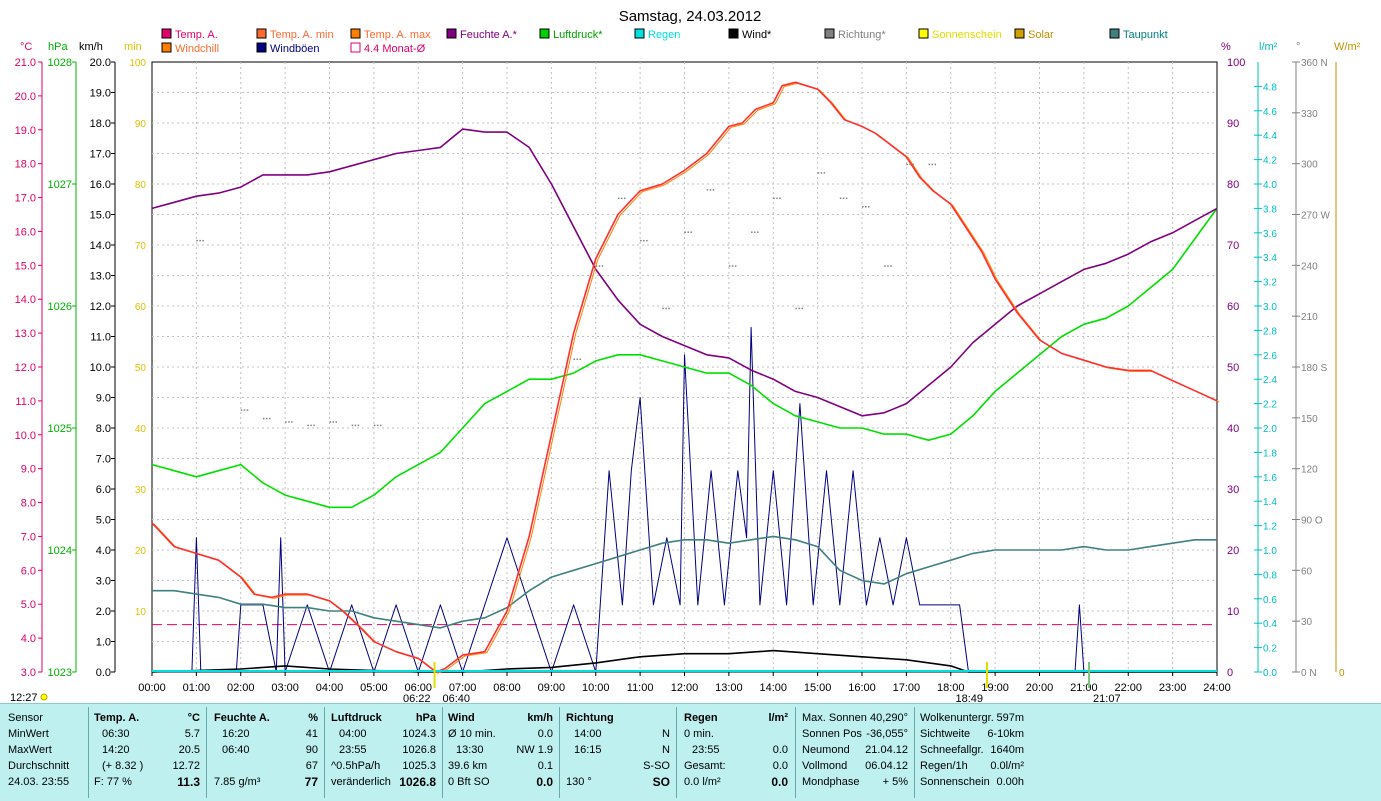 The width and height of the screenshot is (1381, 801). I want to click on rain-tick-label: 4.4, so click(1270, 136).